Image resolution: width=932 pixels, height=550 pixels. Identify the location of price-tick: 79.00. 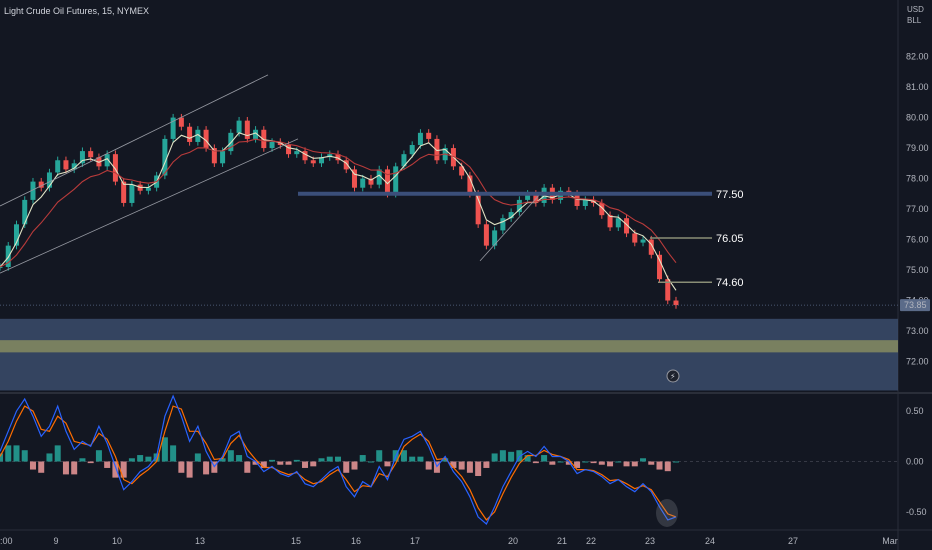
(917, 148).